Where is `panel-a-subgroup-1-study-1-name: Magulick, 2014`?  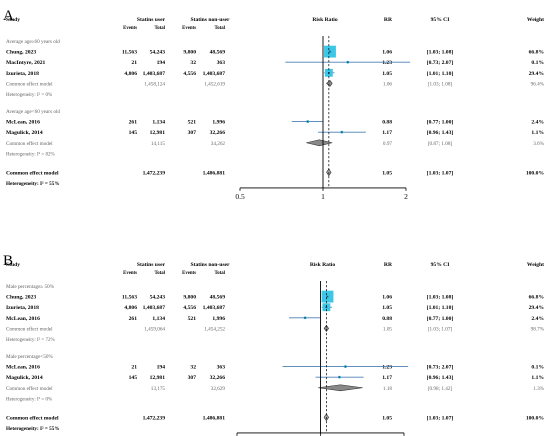 panel-a-subgroup-1-study-1-name: Magulick, 2014 is located at coordinates (24, 133).